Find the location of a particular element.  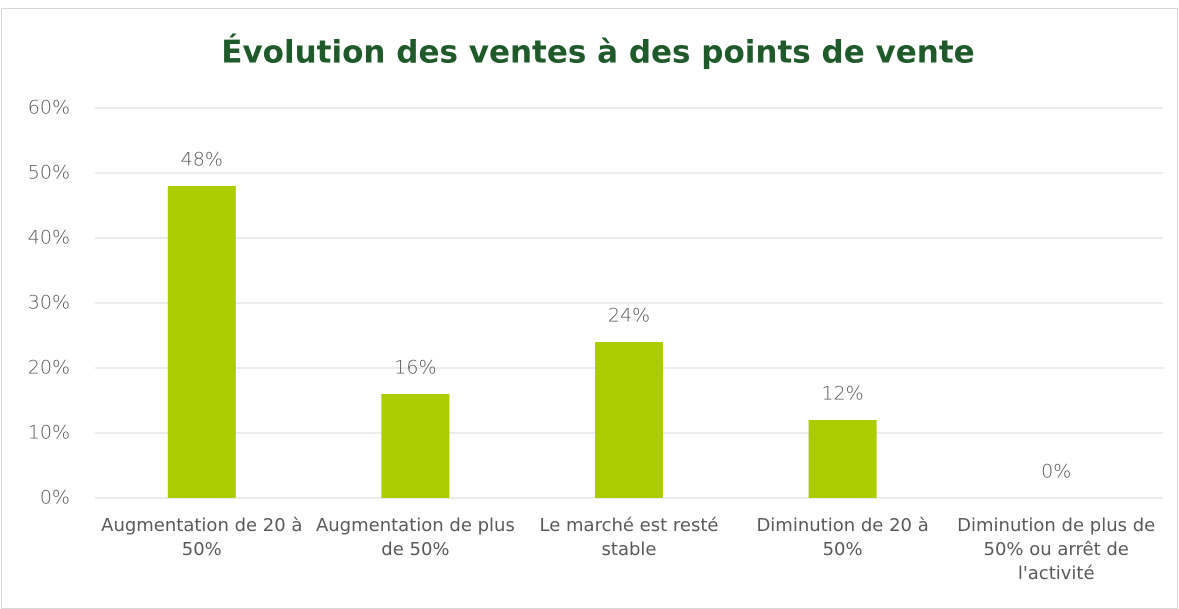

x-tick-label: Augmentation de 20 à 50% is located at coordinates (202, 537).